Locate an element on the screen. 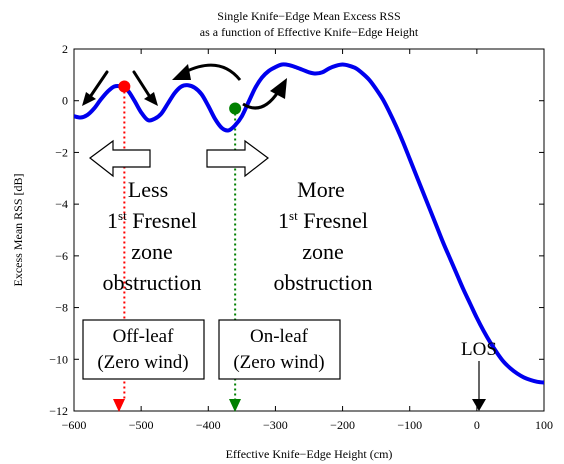 This screenshot has height=464, width=564. green-arrowhead is located at coordinates (235, 405).